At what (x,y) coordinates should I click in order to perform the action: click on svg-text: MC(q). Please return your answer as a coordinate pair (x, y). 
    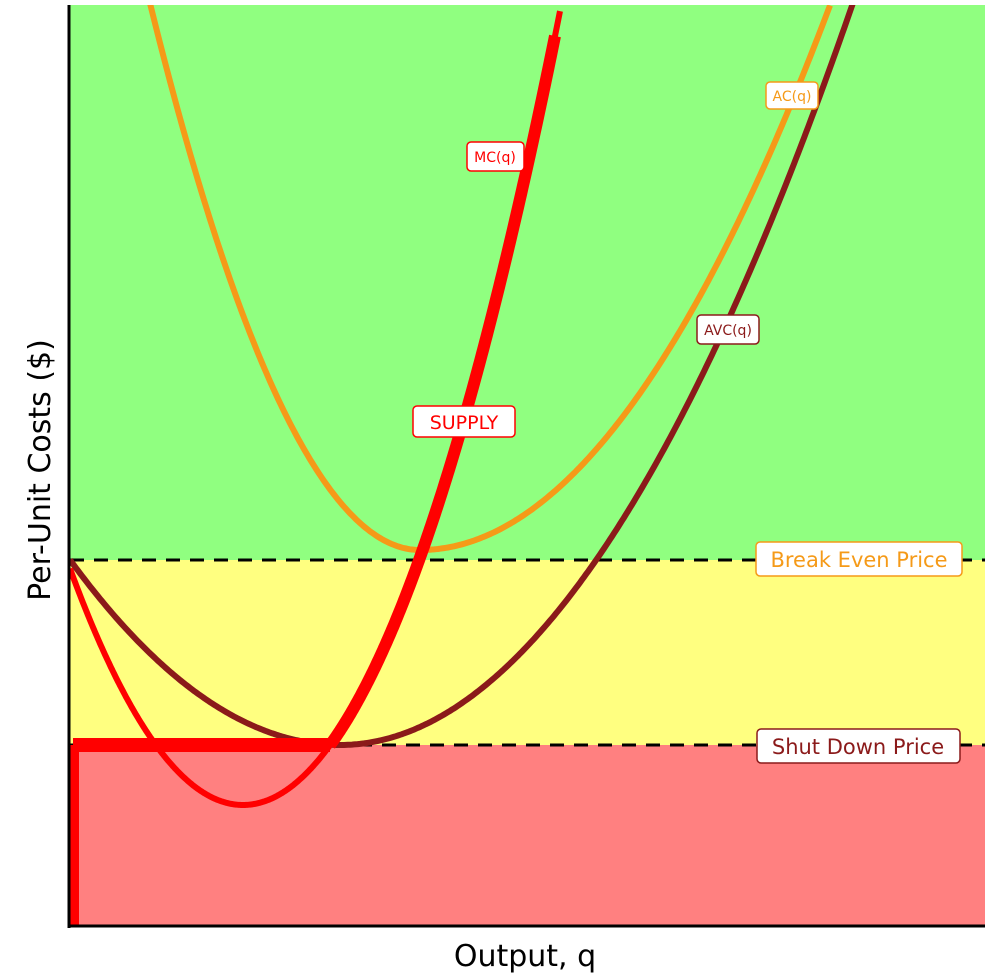
    Looking at the image, I should click on (495, 158).